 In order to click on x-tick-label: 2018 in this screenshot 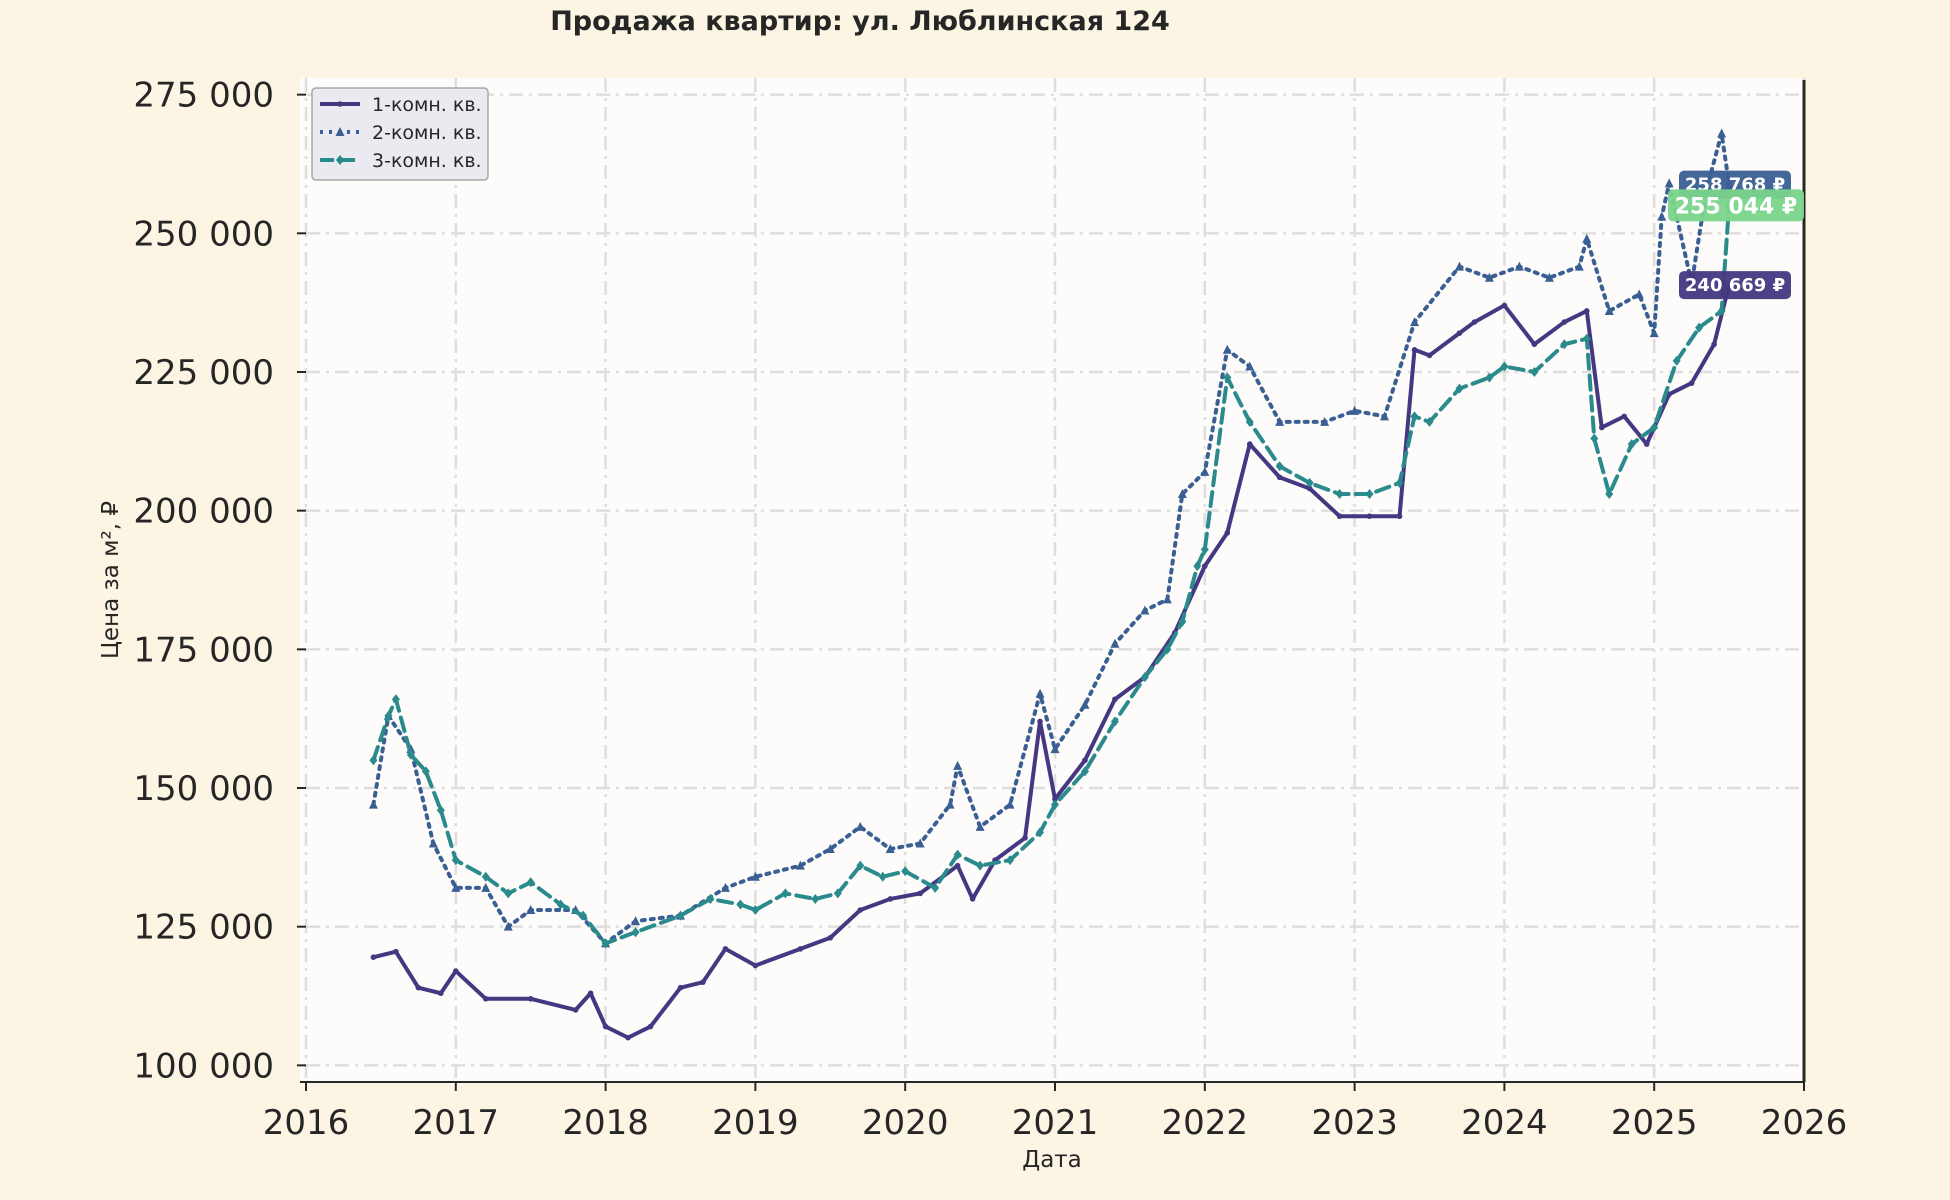, I will do `click(605, 1123)`.